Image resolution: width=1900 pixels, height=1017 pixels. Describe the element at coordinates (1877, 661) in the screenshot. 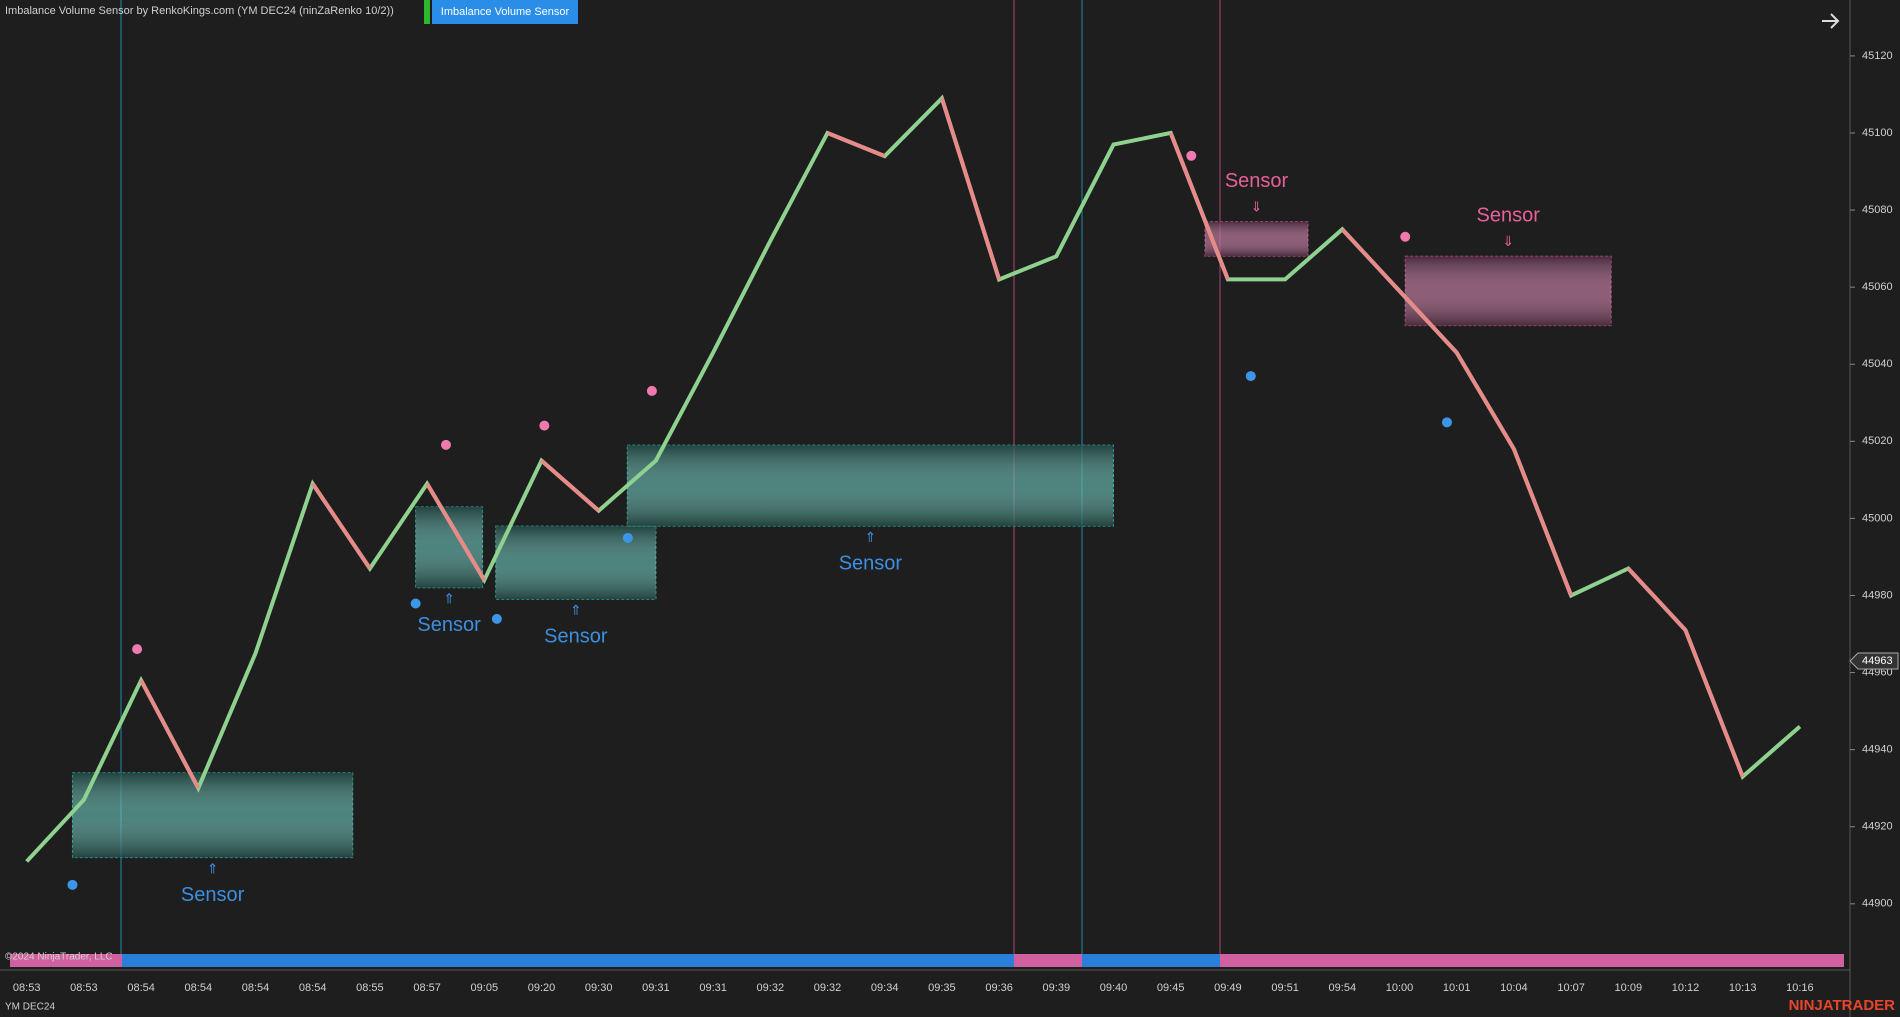

I see `last-price-label: 44963` at that location.